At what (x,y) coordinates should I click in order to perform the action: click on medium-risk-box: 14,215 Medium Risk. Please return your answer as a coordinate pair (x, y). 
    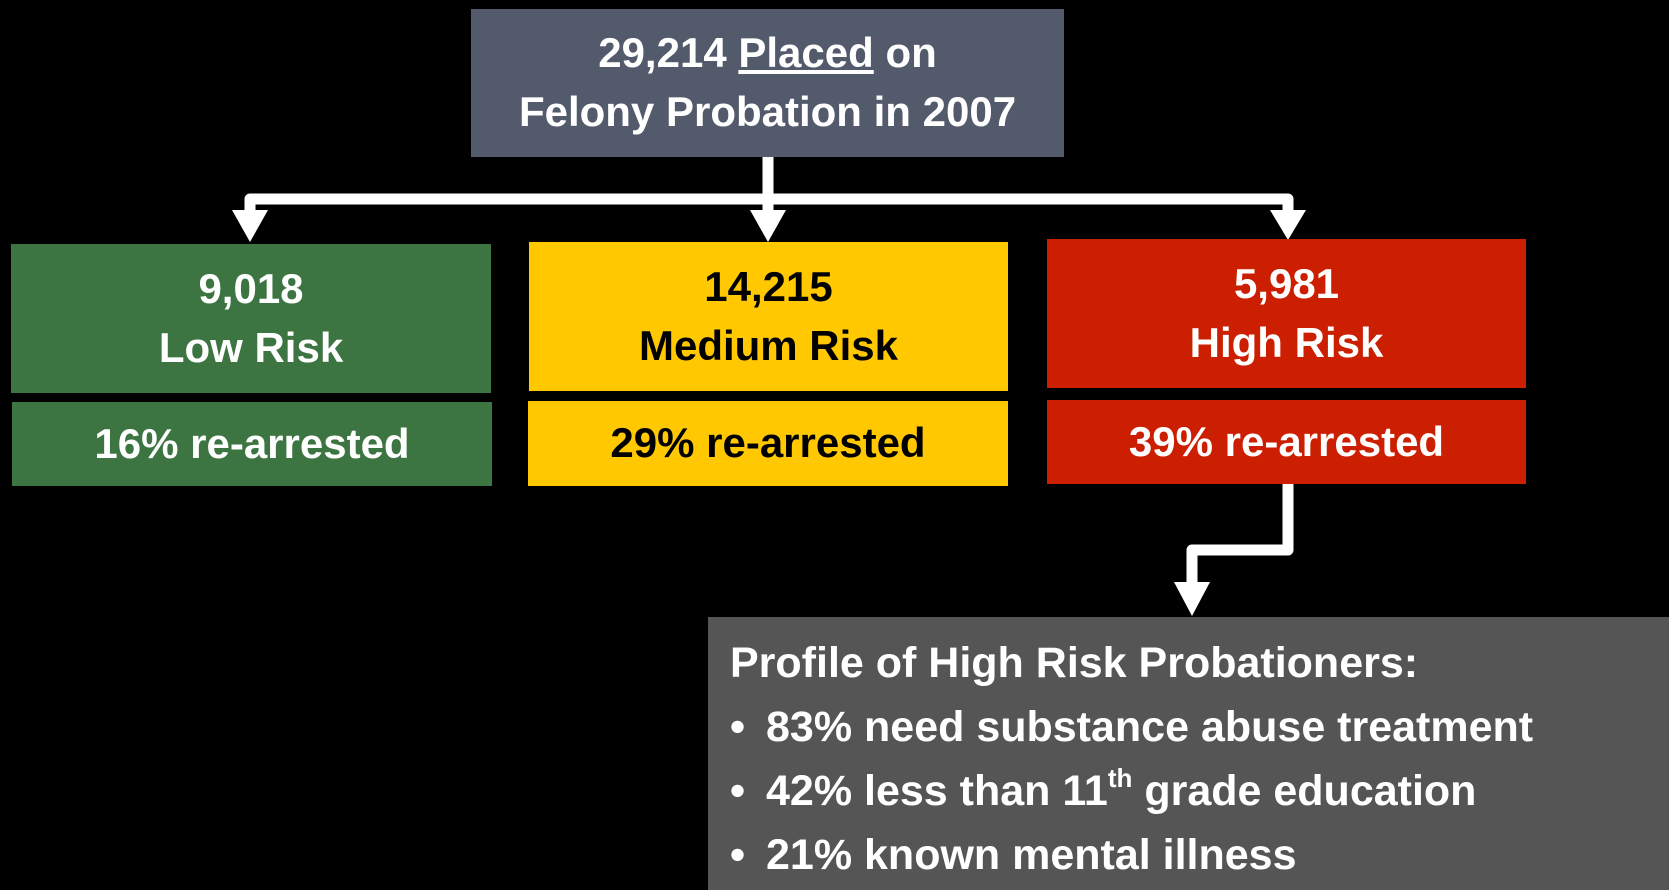
    Looking at the image, I should click on (768, 316).